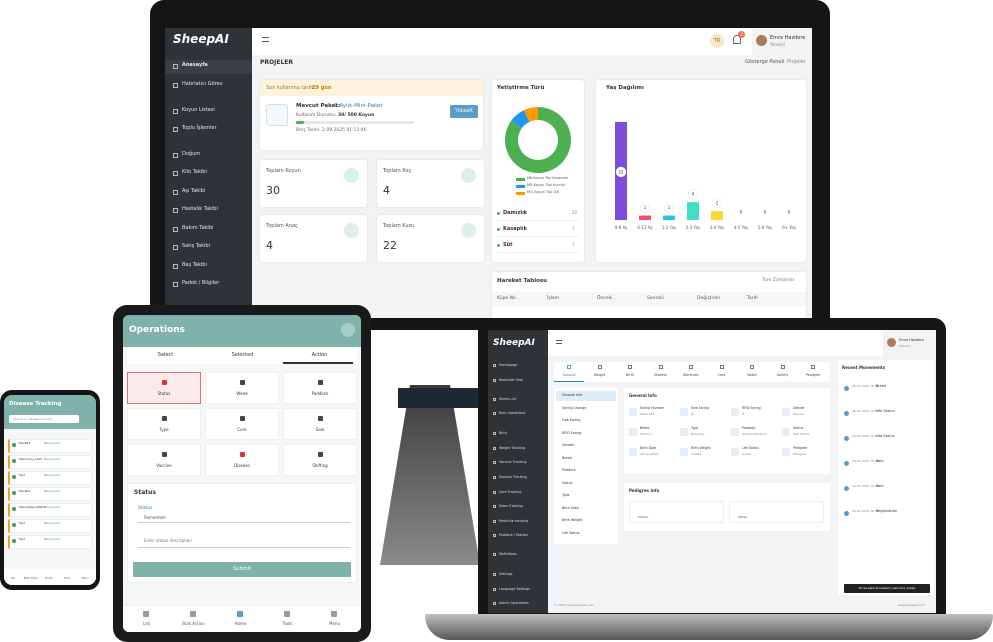 The height and width of the screenshot is (642, 993). I want to click on tab-label: General, so click(569, 375).